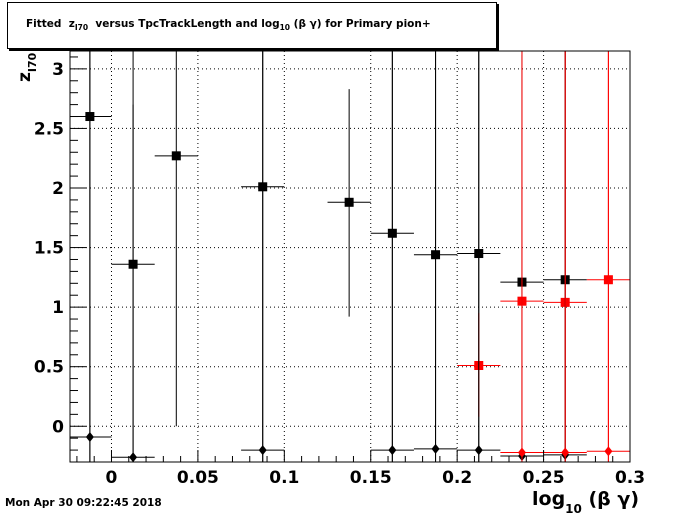 This screenshot has width=700, height=514. Describe the element at coordinates (573, 508) in the screenshot. I see `x-axis-label-sub: 10` at that location.